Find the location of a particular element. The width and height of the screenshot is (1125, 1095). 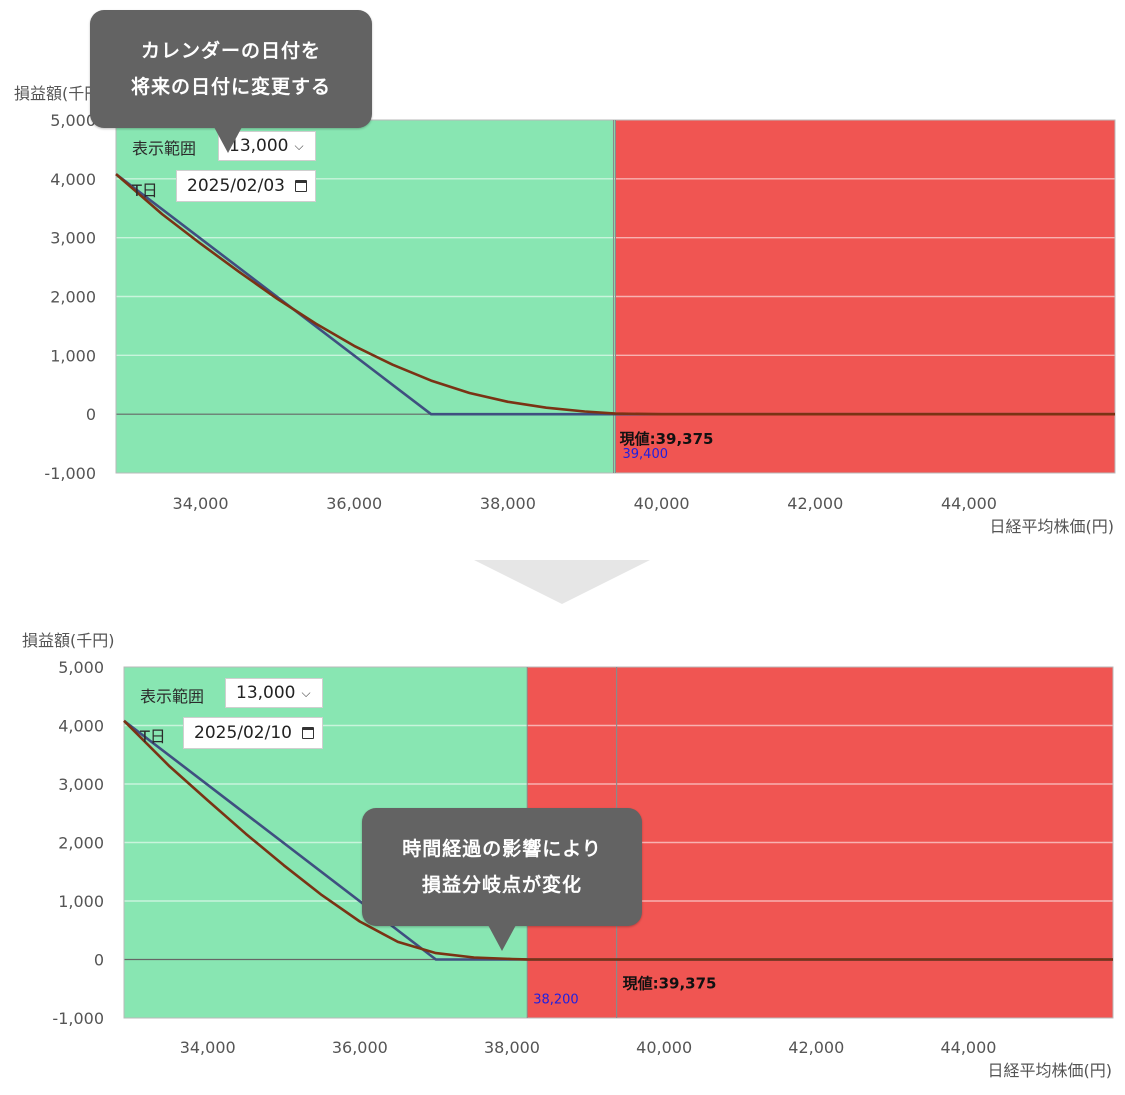

breakeven-change-callout: 時間経過の影響により 損益分岐点が変化 is located at coordinates (502, 879).